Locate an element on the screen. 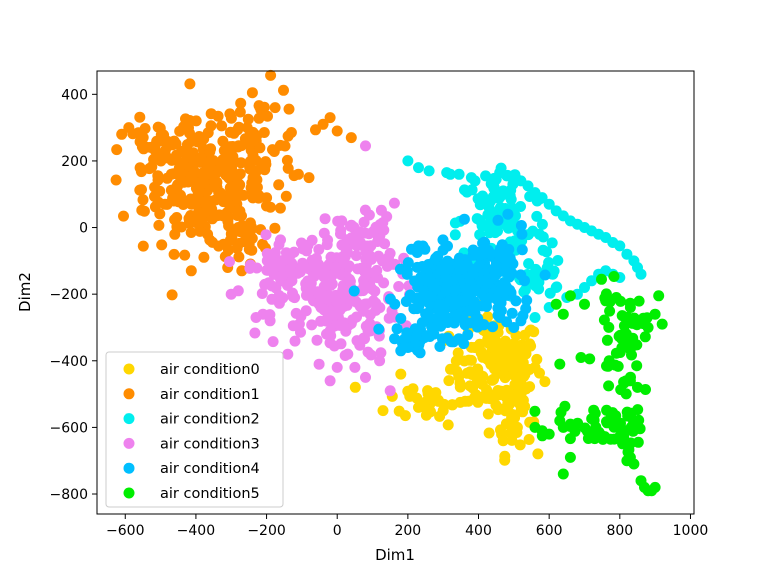 The height and width of the screenshot is (579, 771). legend-label: air condition2 is located at coordinates (210, 420).